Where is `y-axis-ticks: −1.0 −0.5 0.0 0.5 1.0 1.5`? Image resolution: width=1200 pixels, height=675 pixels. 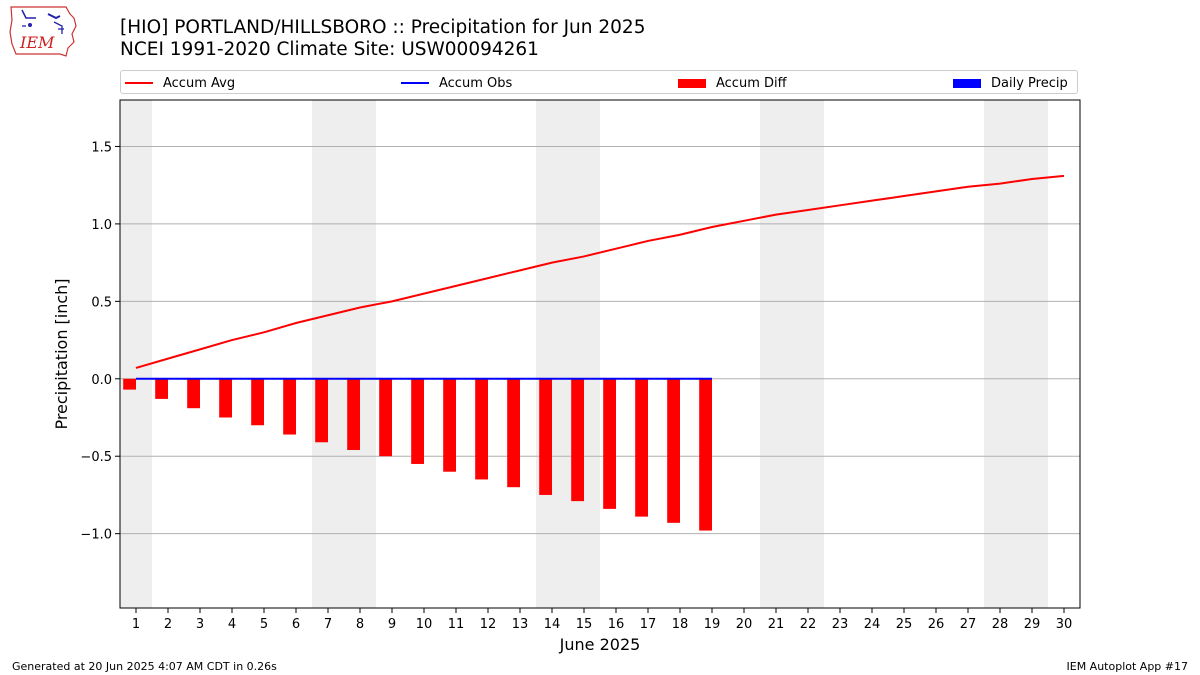
y-axis-ticks: −1.0 −0.5 0.0 0.5 1.0 1.5 is located at coordinates (100, 341).